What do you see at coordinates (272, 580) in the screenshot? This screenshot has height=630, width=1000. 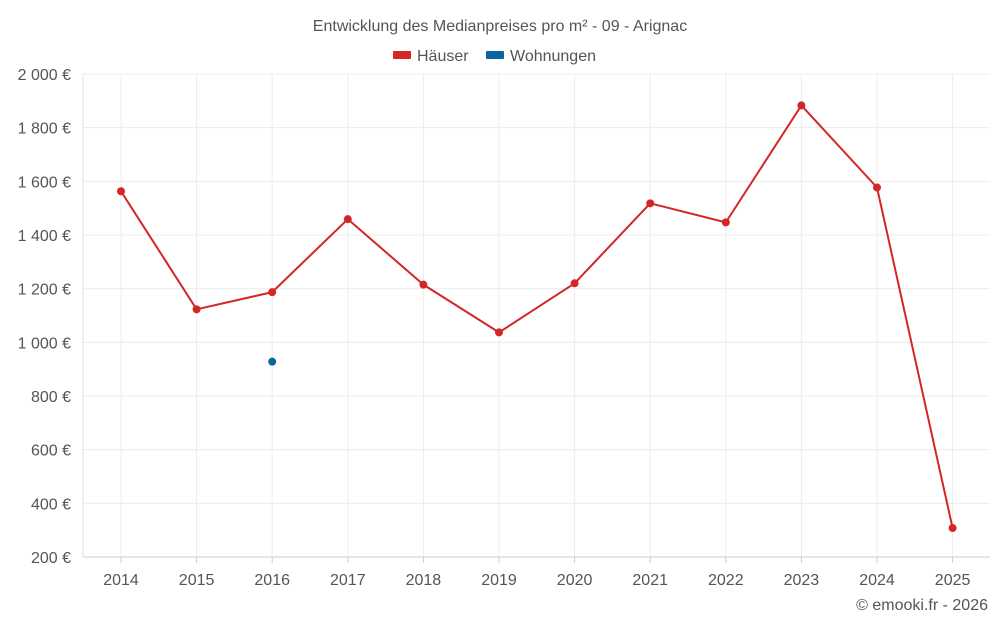 I see `x-tick-label: 2016` at bounding box center [272, 580].